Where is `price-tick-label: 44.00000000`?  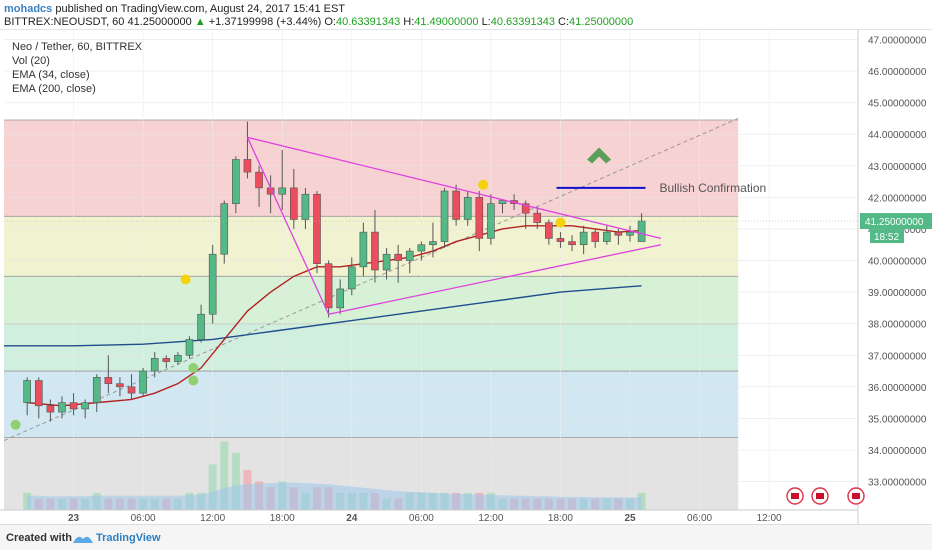 price-tick-label: 44.00000000 is located at coordinates (897, 135).